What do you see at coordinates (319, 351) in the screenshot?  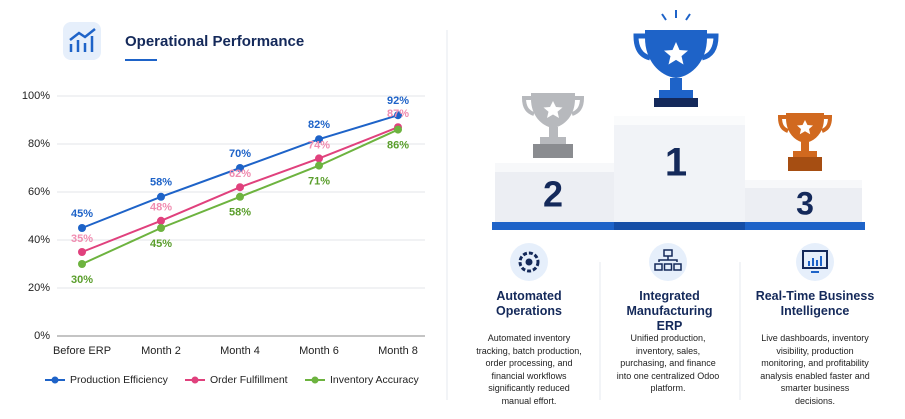 I see `x-tick-label: Month 6` at bounding box center [319, 351].